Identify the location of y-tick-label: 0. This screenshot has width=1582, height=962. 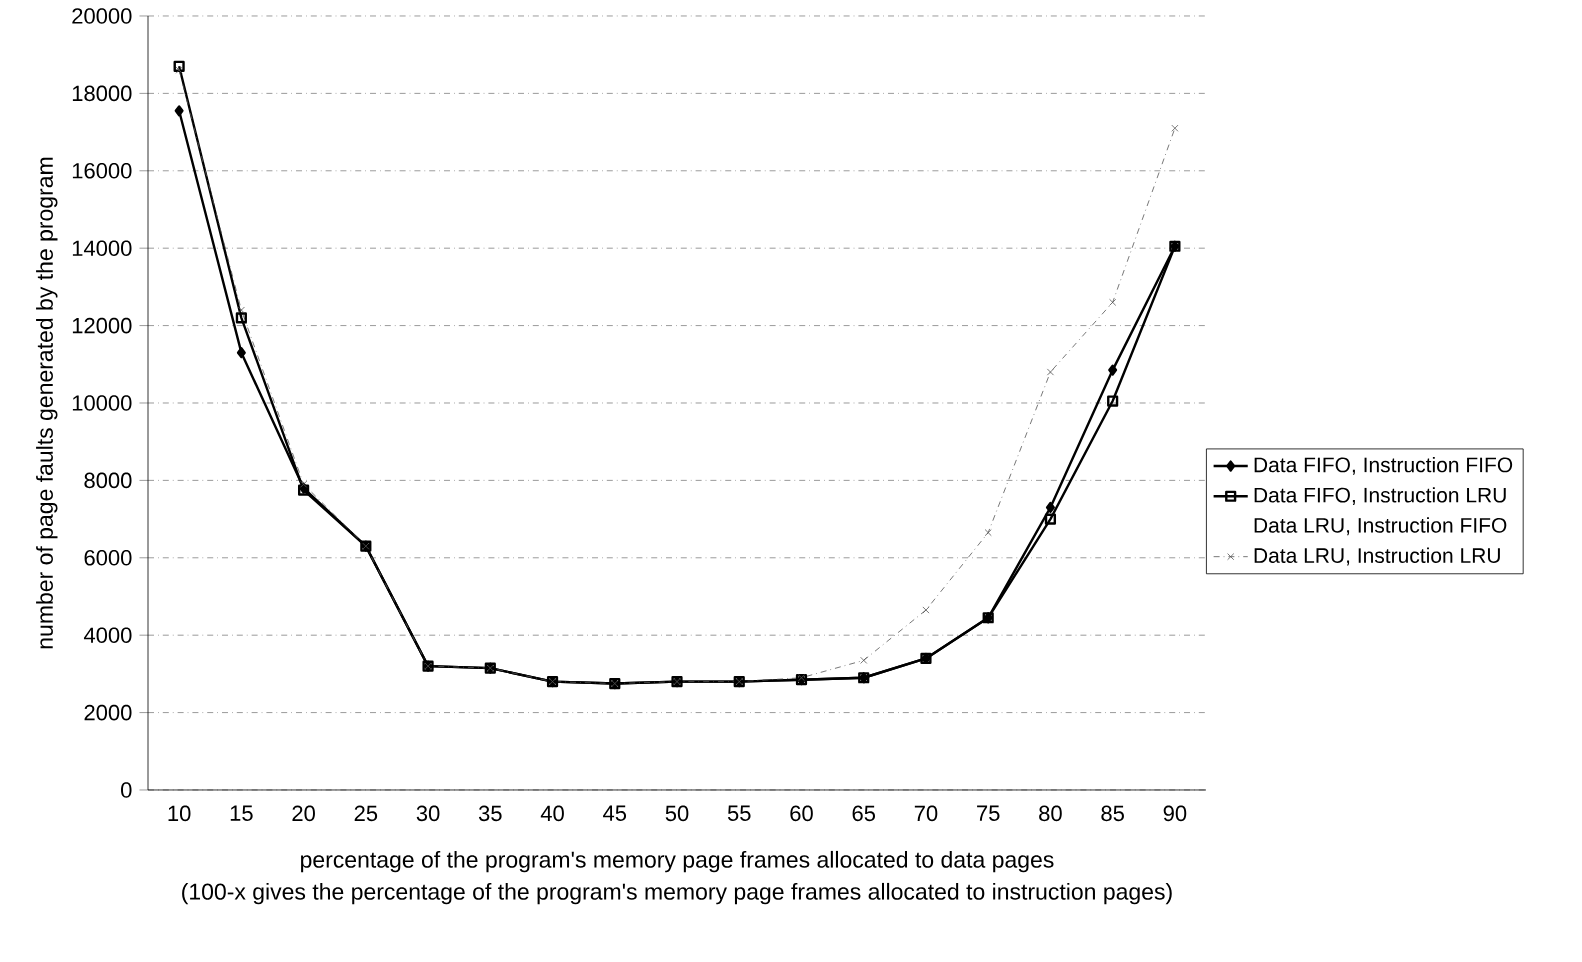
(126, 790).